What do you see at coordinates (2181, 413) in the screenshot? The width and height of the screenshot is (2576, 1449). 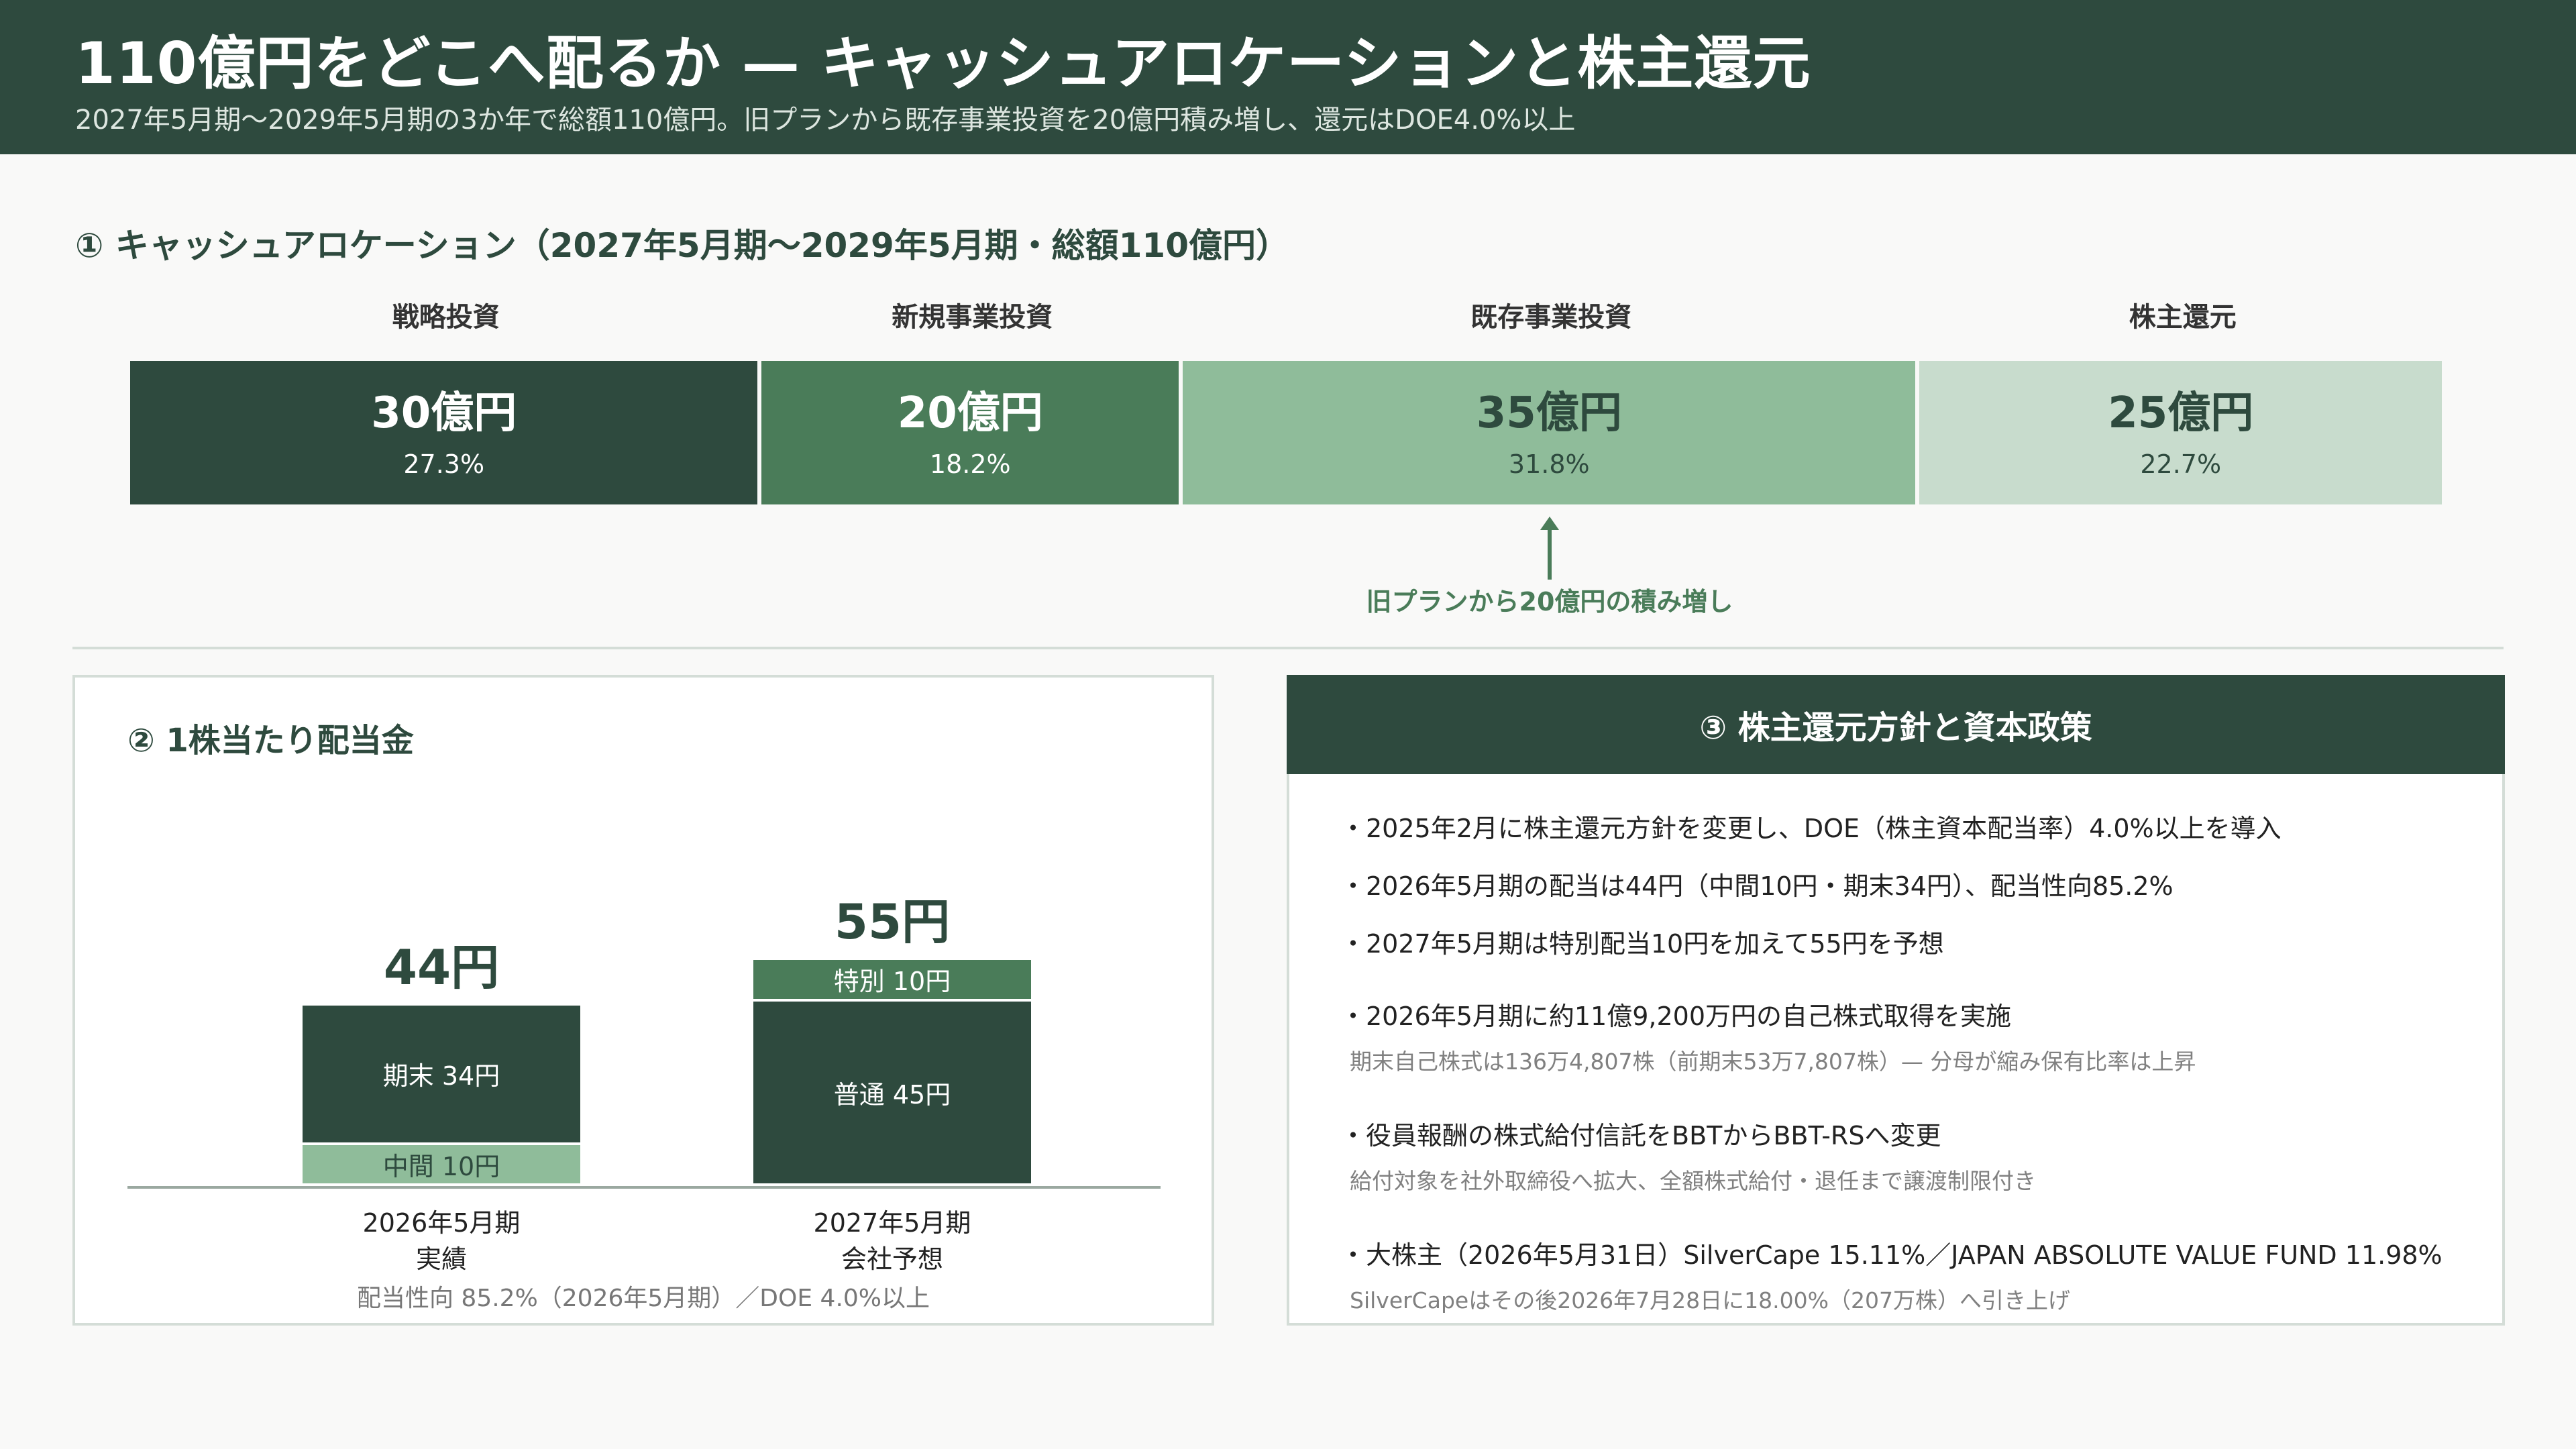 I see `allocation-amount: 25億円` at bounding box center [2181, 413].